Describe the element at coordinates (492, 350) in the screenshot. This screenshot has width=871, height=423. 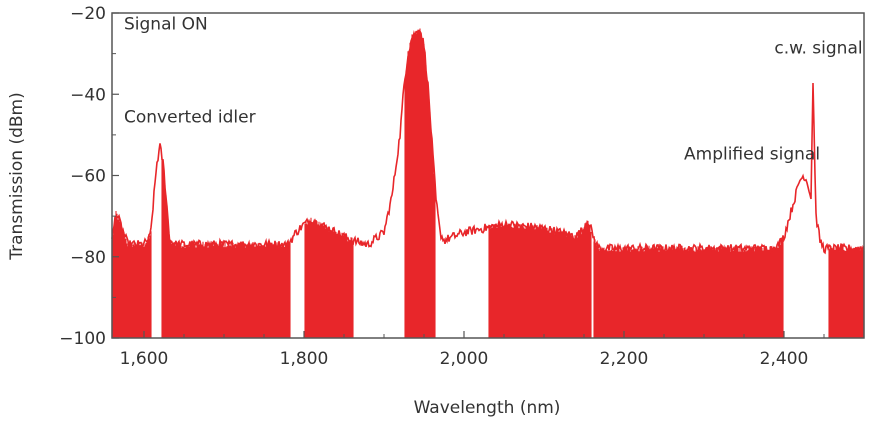
I see `x-axis: 1,600 1,800 2,000 2,200 2,400` at that location.